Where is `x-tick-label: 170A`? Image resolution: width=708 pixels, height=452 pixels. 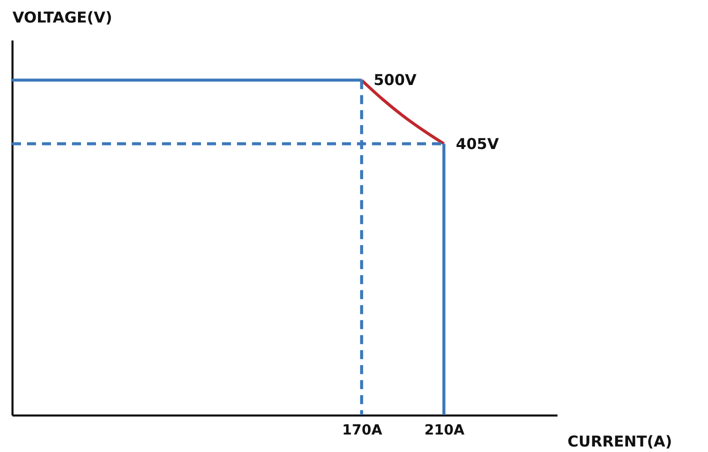
x-tick-label: 170A is located at coordinates (362, 430).